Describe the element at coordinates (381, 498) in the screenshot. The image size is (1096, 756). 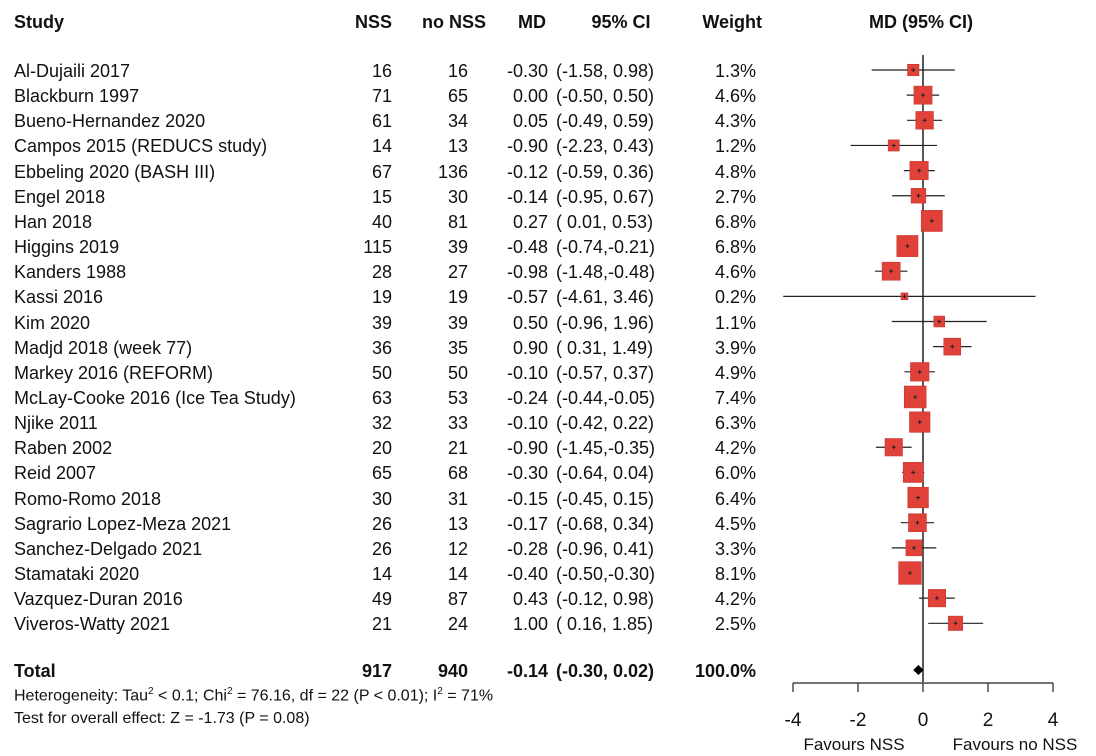
I see `nss-count: 30` at that location.